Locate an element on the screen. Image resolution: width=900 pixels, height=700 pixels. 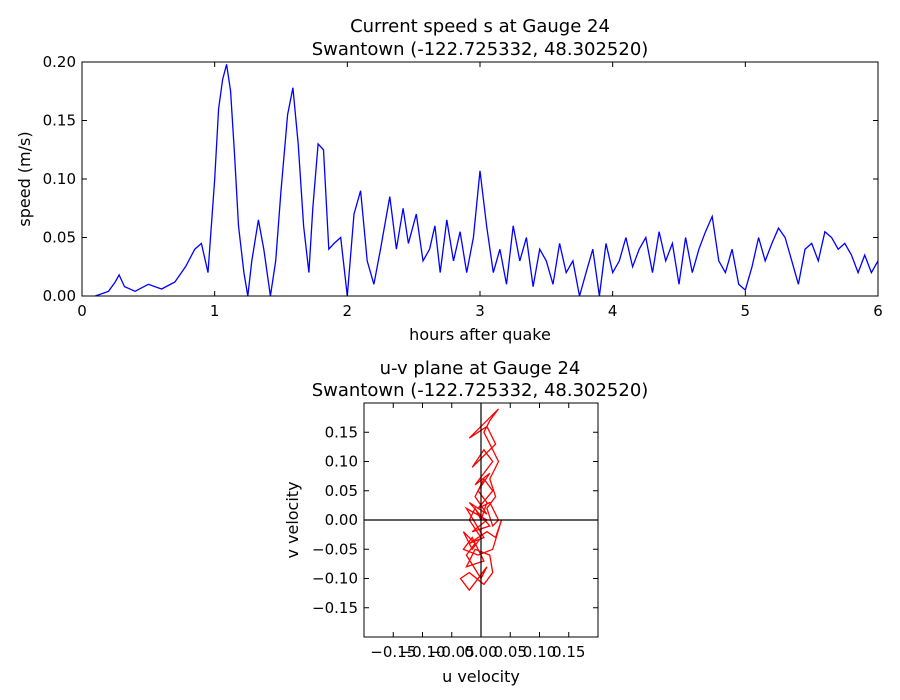
uv-y-tick-label: −0.15 is located at coordinates (335, 608).